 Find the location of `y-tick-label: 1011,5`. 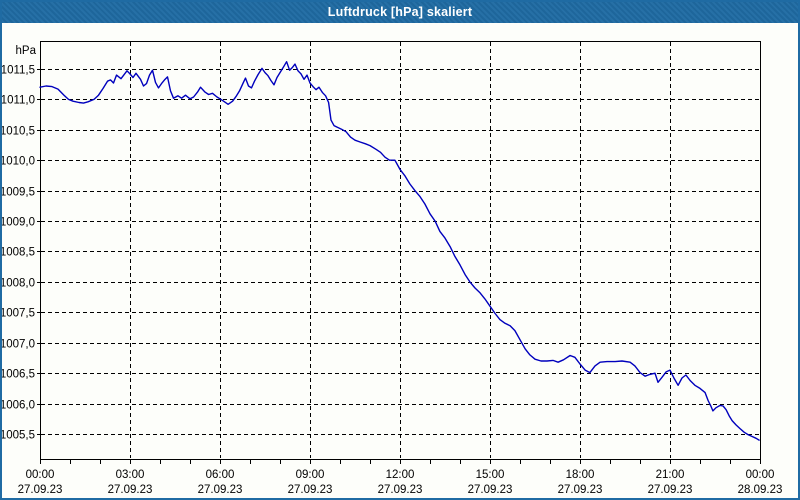

y-tick-label: 1011,5 is located at coordinates (18, 71).